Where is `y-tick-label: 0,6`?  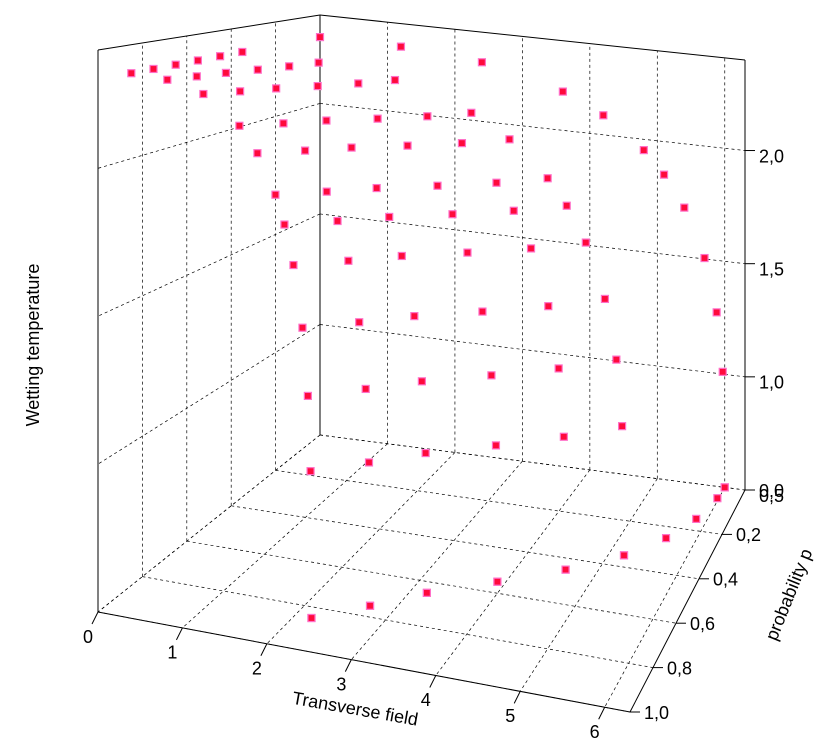 y-tick-label: 0,6 is located at coordinates (702, 624).